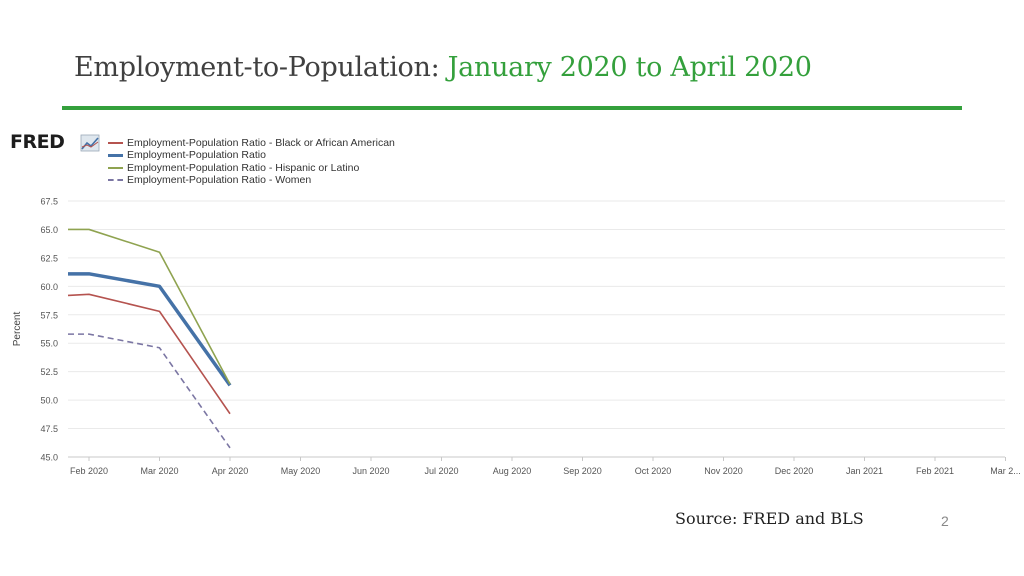 This screenshot has width=1024, height=576. What do you see at coordinates (90, 143) in the screenshot?
I see `fred-chart-icon` at bounding box center [90, 143].